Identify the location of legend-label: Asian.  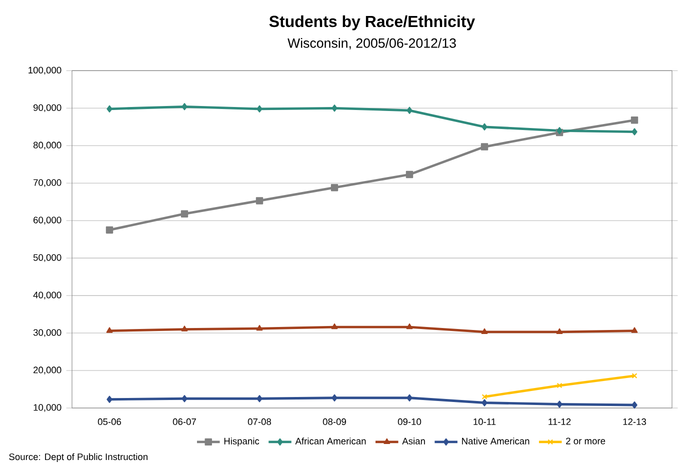
(413, 441).